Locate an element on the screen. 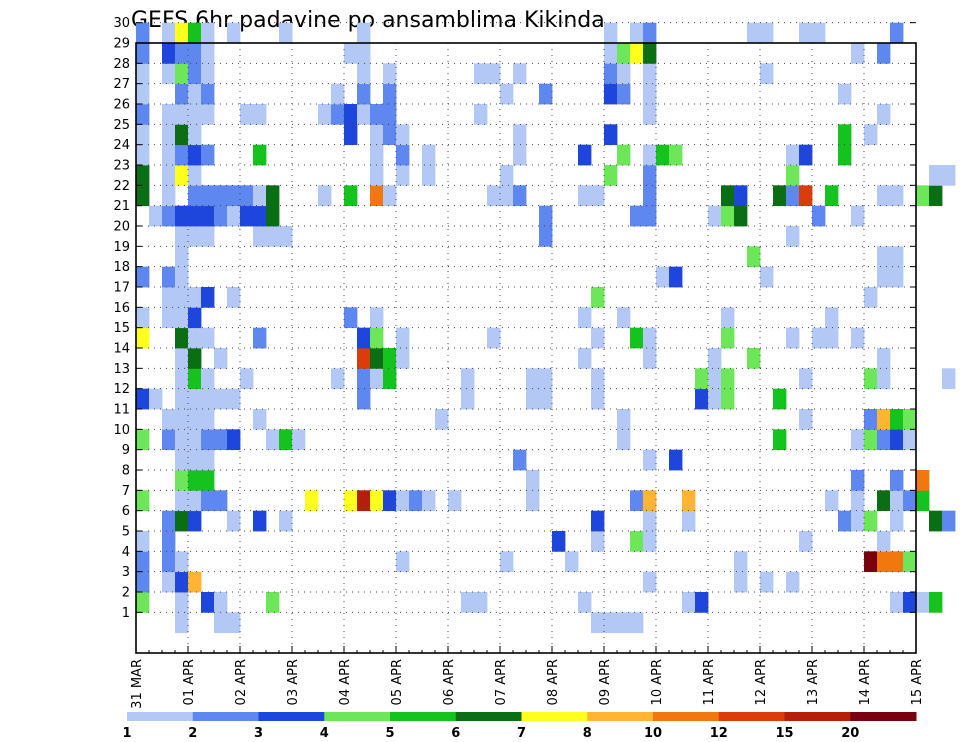  colorbar-label: 5 is located at coordinates (389, 733).